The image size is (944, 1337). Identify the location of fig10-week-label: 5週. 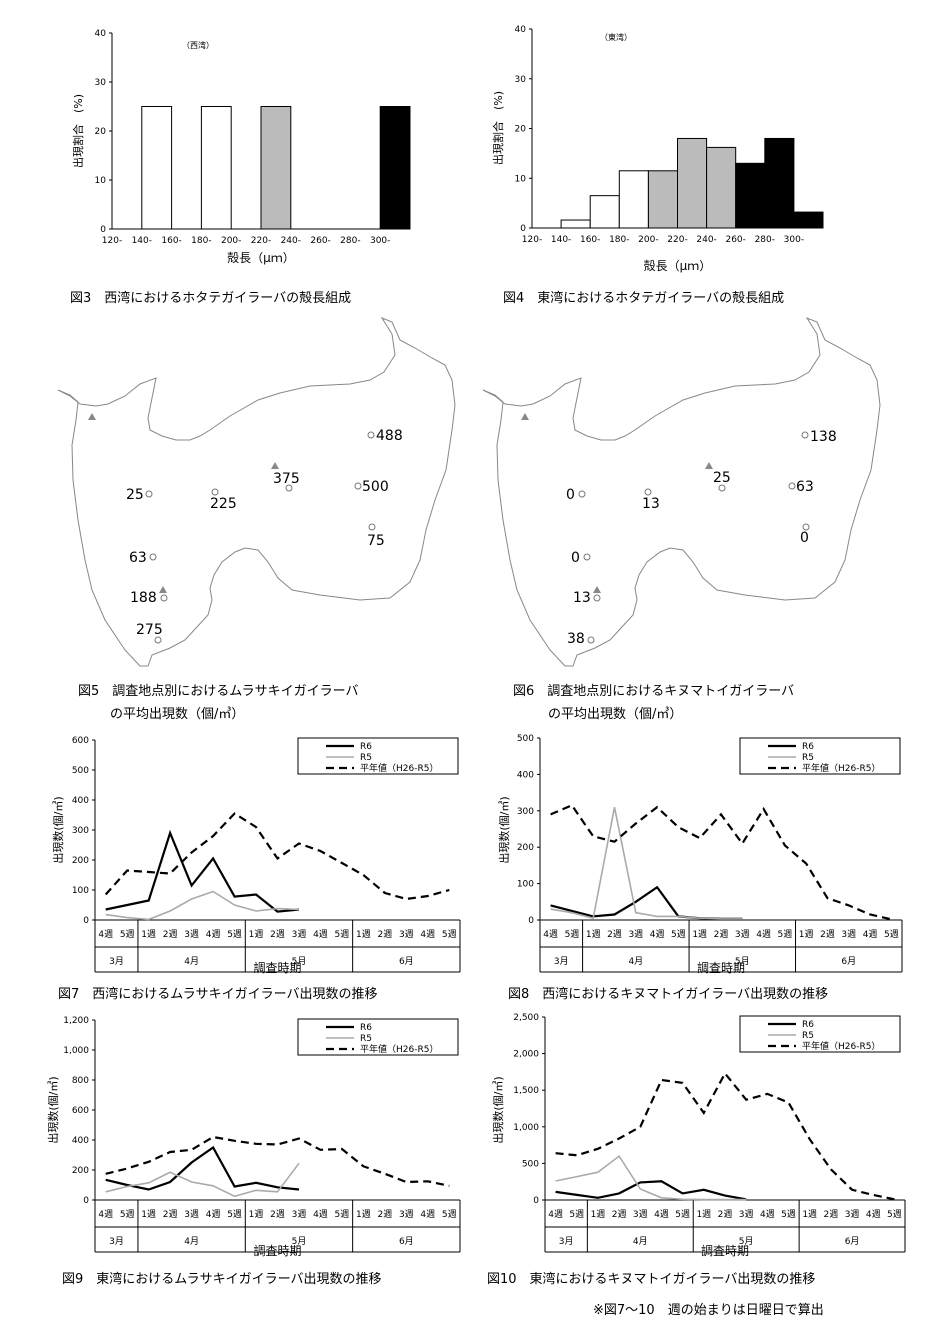
(576, 1214).